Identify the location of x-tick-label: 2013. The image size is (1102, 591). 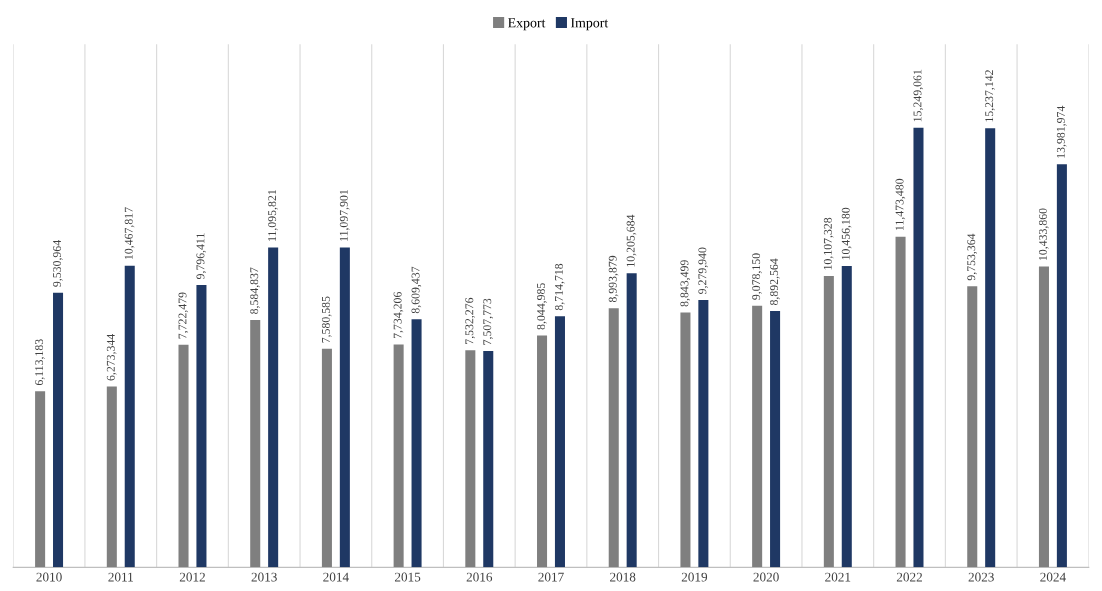
(264, 577).